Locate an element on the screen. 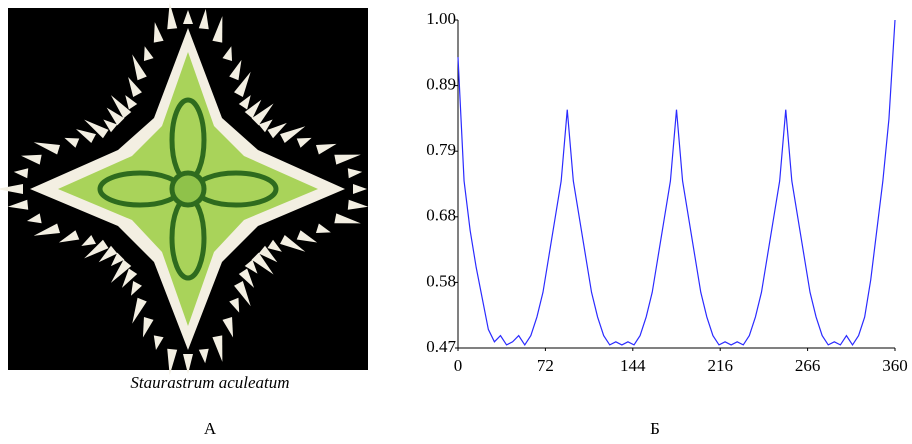  y-tick-label: 0.58 is located at coordinates (441, 280).